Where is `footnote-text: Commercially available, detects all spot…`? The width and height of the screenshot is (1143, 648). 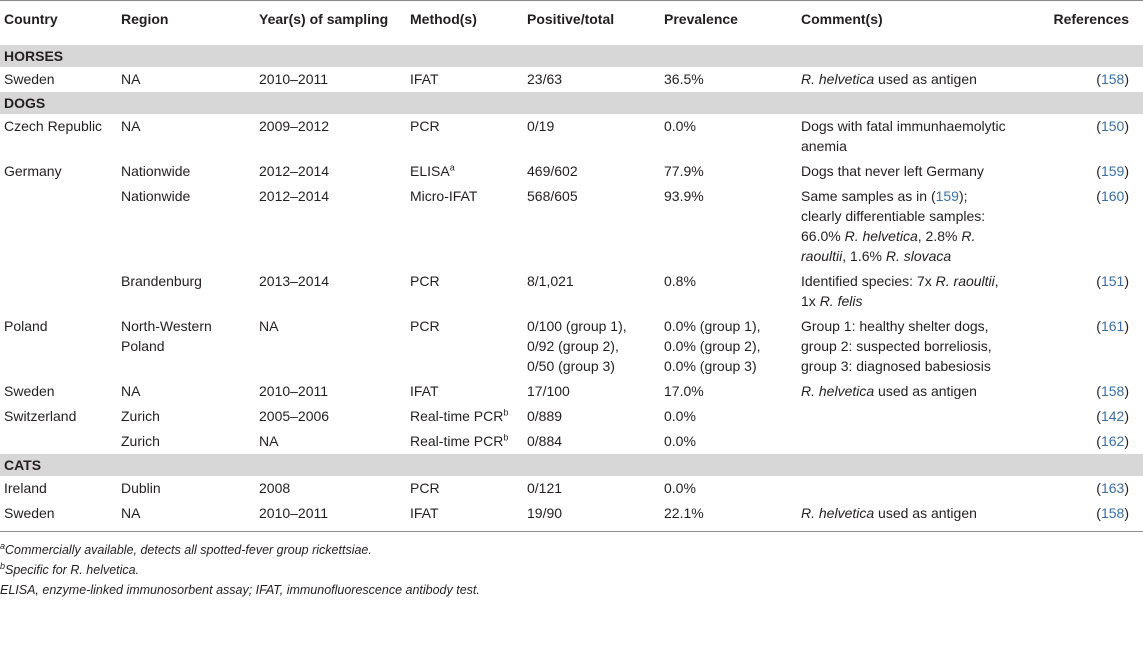 footnote-text: Commercially available, detects all spot… is located at coordinates (188, 549).